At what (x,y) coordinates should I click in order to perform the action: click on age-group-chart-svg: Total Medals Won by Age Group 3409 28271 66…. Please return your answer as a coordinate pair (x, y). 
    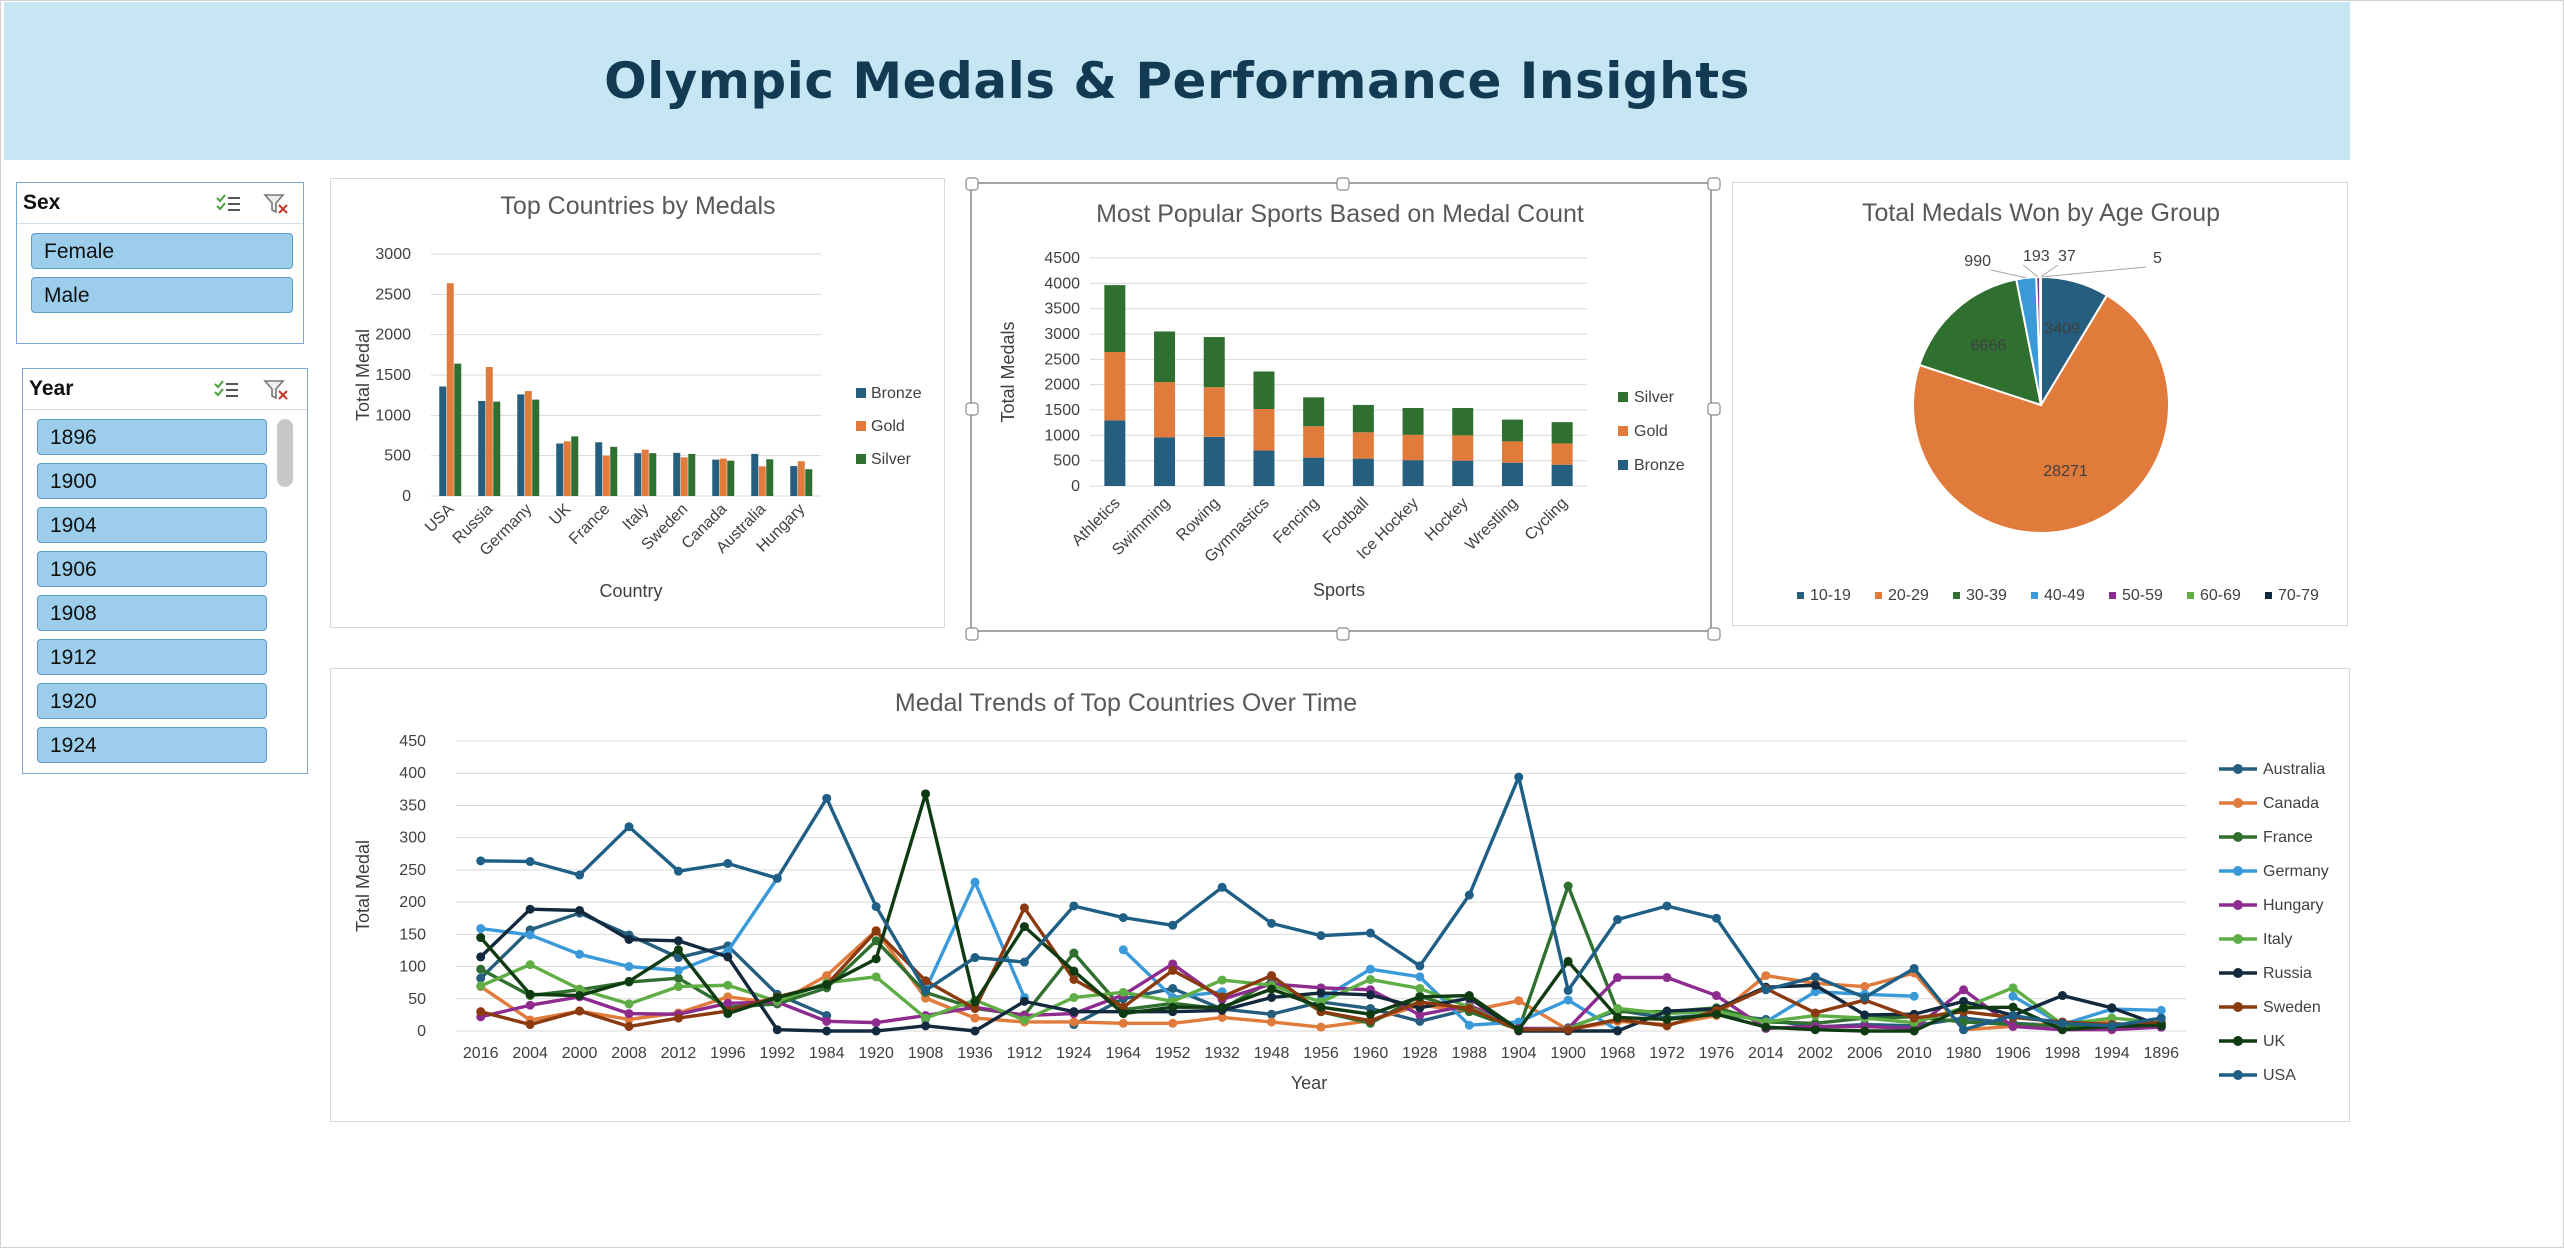
    Looking at the image, I should click on (2058, 401).